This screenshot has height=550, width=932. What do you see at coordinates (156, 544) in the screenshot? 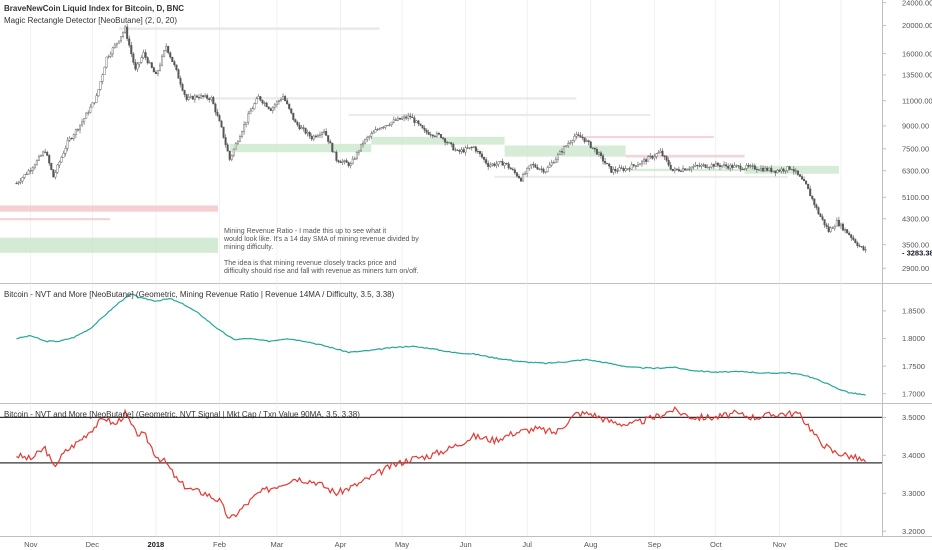
I see `x-tick-label: 2018` at bounding box center [156, 544].